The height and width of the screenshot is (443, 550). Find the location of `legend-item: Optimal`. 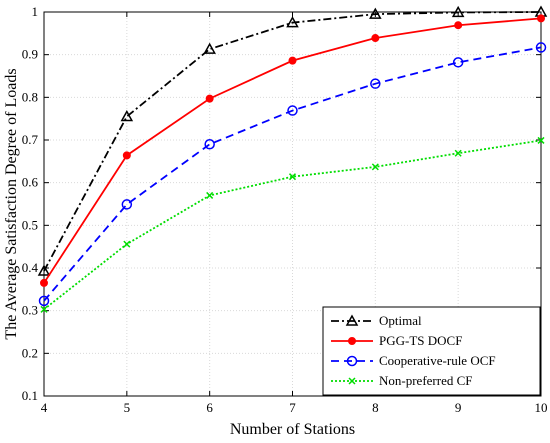

legend-item: Optimal is located at coordinates (376, 320).